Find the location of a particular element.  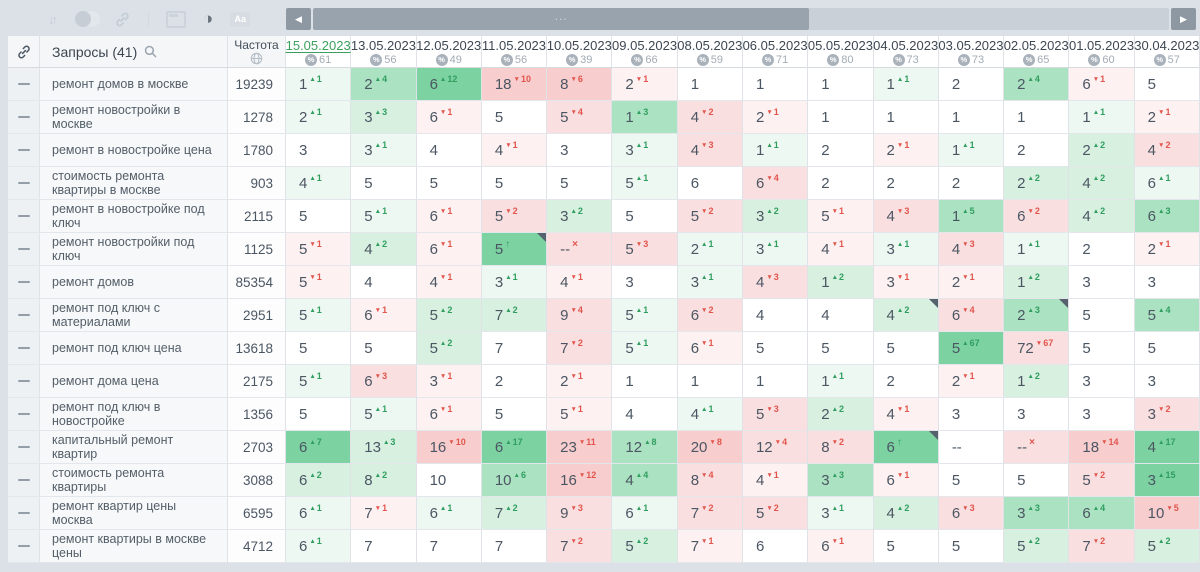

position-cell: 10 is located at coordinates (449, 480).